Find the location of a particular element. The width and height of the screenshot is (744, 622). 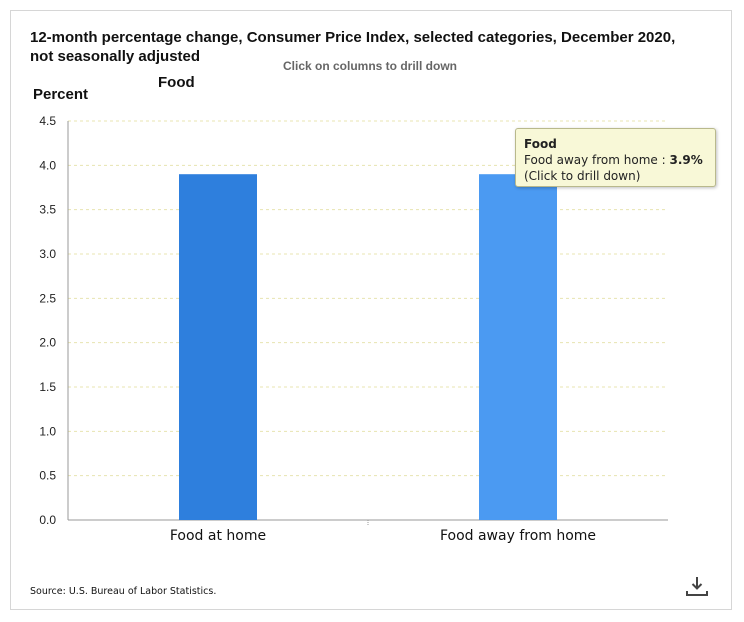

y-tick-label: 4.5 is located at coordinates (47, 121).